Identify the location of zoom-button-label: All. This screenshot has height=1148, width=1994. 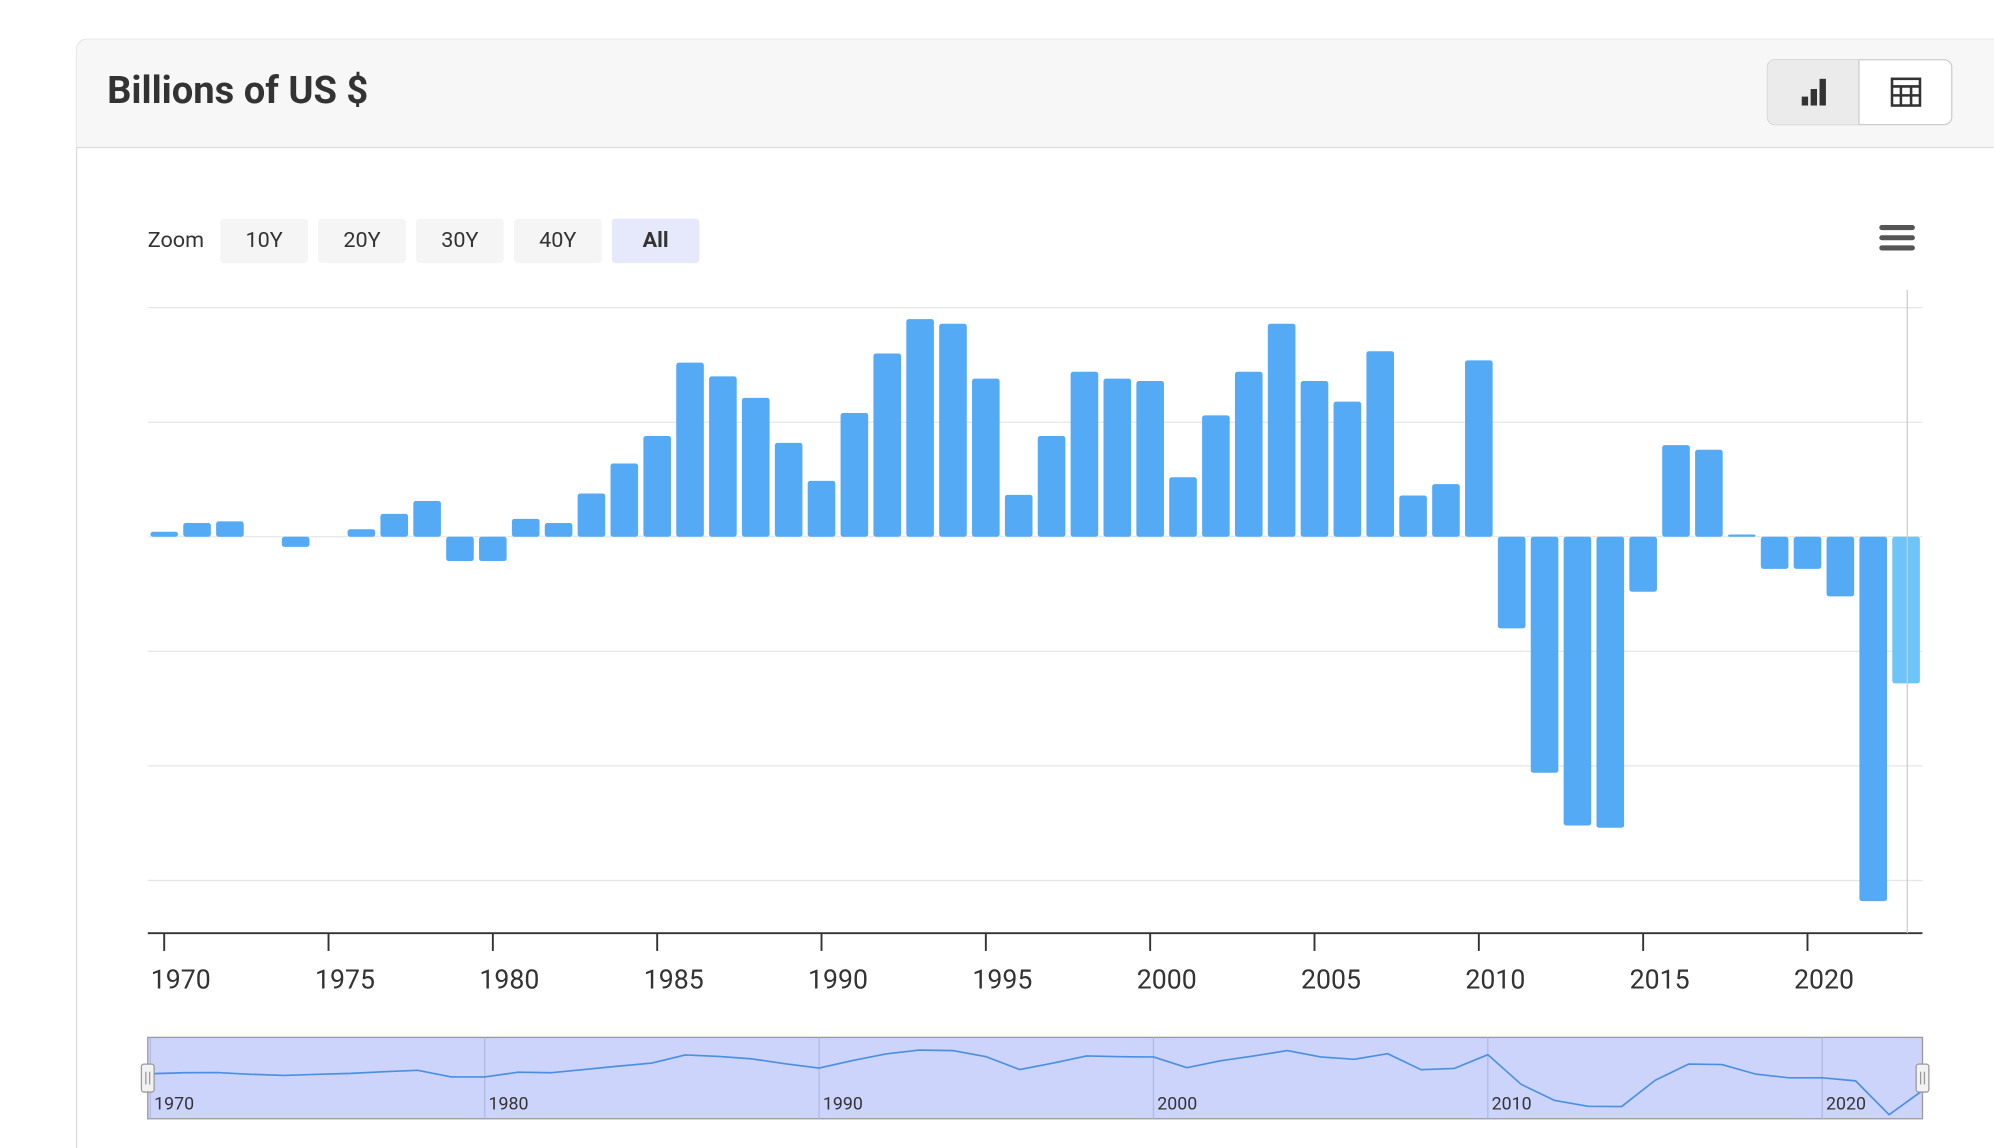
(656, 240).